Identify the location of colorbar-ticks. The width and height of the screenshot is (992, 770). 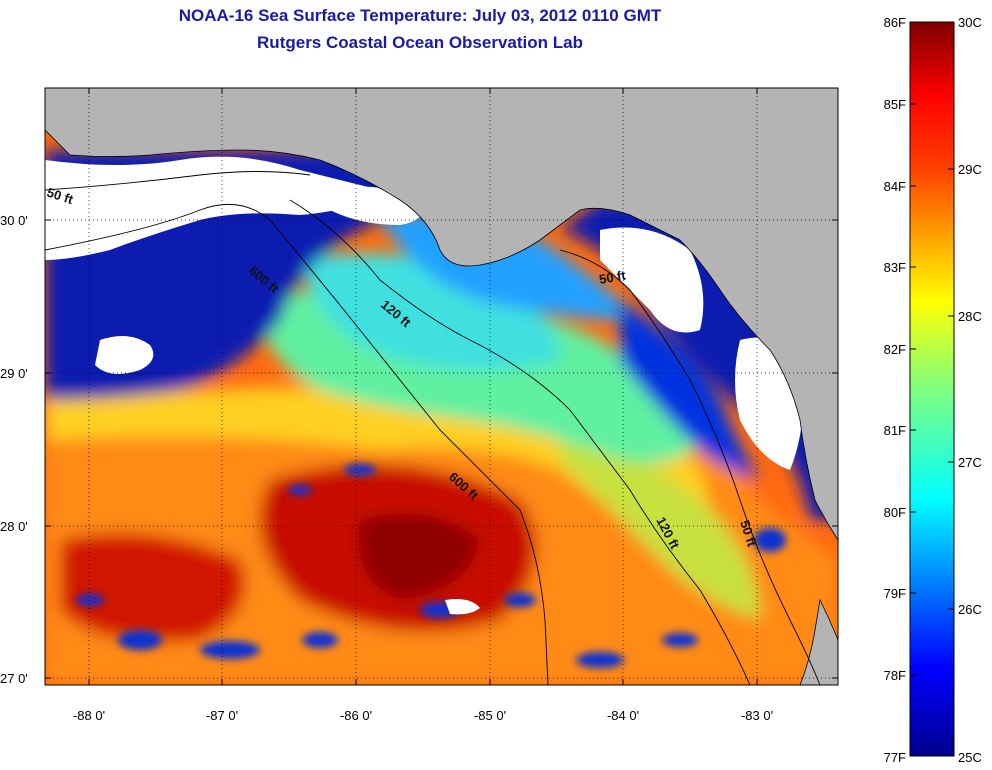
(932, 389).